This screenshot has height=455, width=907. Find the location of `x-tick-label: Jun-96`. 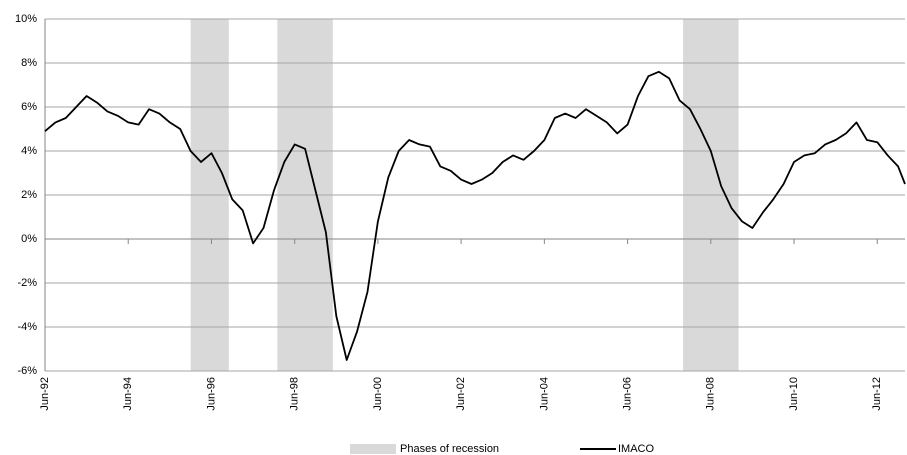

x-tick-label: Jun-96 is located at coordinates (211, 394).